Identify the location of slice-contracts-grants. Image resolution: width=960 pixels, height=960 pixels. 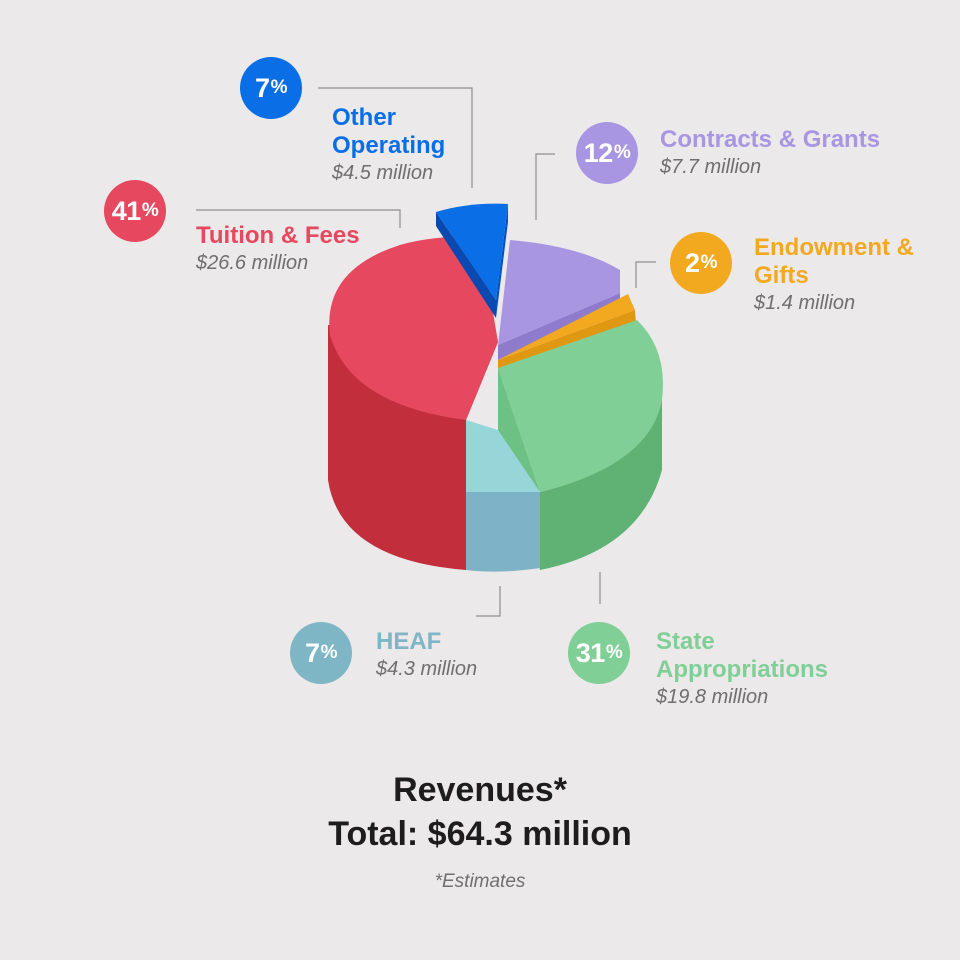
(559, 300).